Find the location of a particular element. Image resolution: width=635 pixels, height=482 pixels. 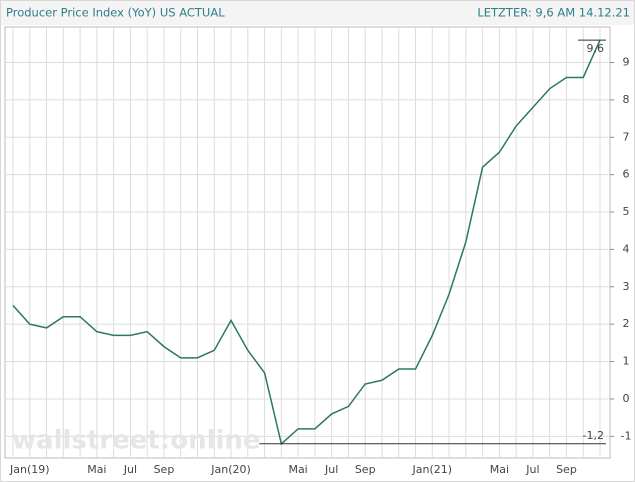

x-tick-label: Jan(20) is located at coordinates (230, 469).